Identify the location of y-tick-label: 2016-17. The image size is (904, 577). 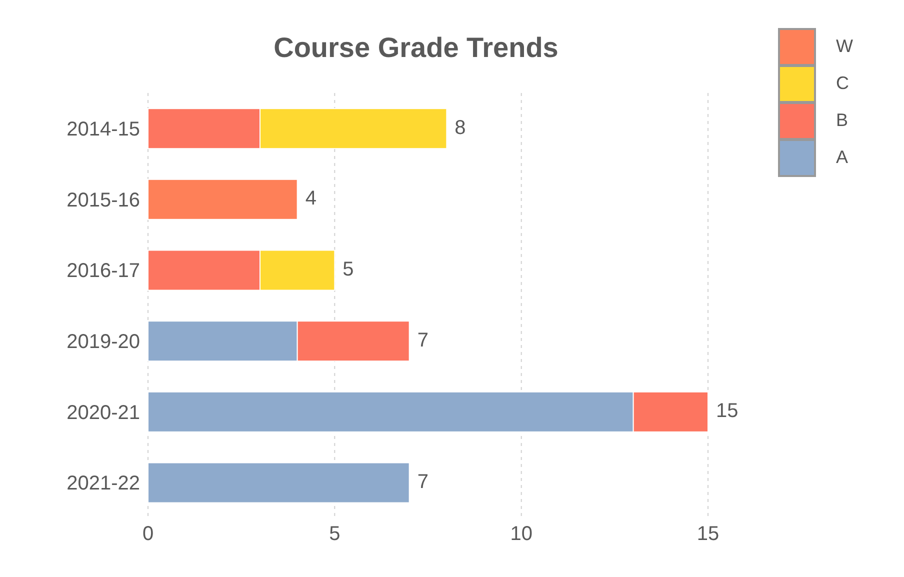
(103, 271).